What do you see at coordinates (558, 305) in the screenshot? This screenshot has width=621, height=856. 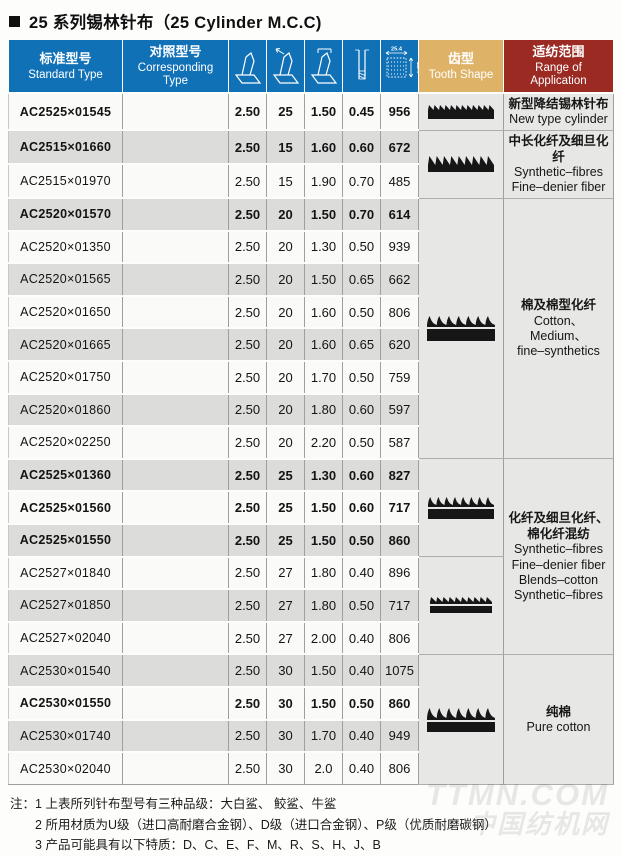 I see `application-zh-line: 棉及棉型化纤` at bounding box center [558, 305].